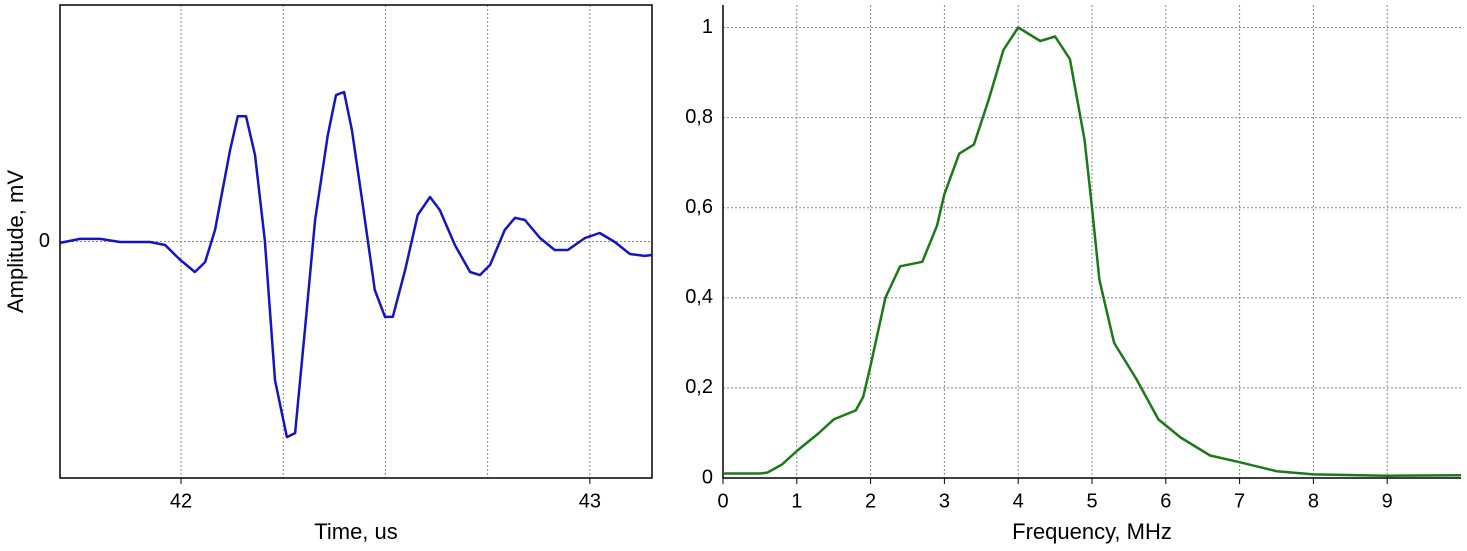 This screenshot has height=551, width=1467. Describe the element at coordinates (707, 27) in the screenshot. I see `y-tick-label: 1` at that location.